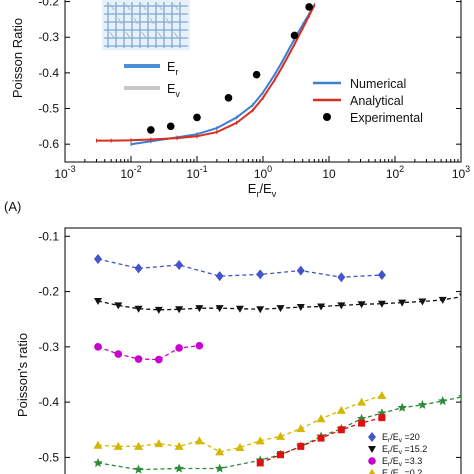 This screenshot has height=474, width=474. I want to click on top-x-ticks: 10⁻³ 10⁻² 10⁻¹ 100 10 10² 10³, so click(262, 168).